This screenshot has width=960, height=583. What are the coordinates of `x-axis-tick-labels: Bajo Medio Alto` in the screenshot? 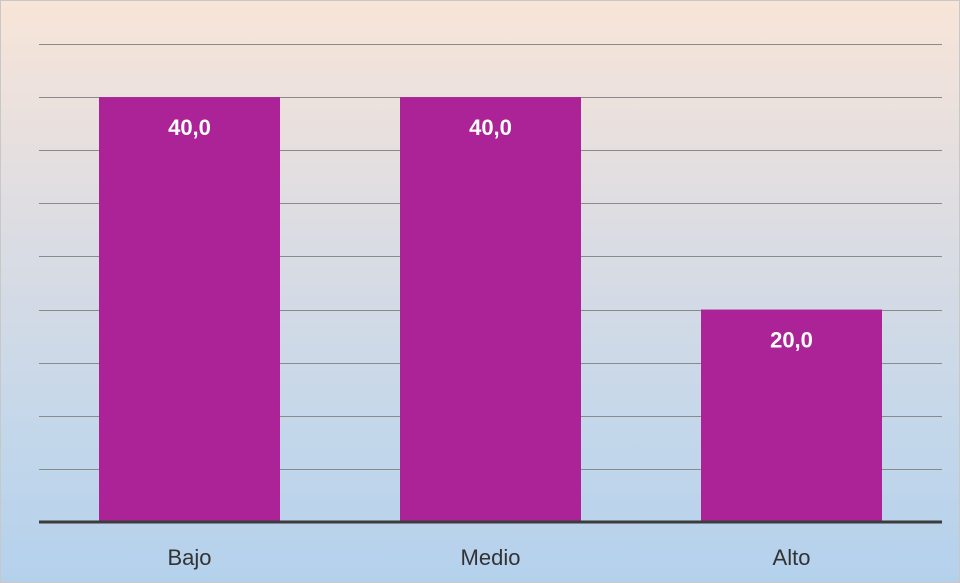 It's located at (488, 557).